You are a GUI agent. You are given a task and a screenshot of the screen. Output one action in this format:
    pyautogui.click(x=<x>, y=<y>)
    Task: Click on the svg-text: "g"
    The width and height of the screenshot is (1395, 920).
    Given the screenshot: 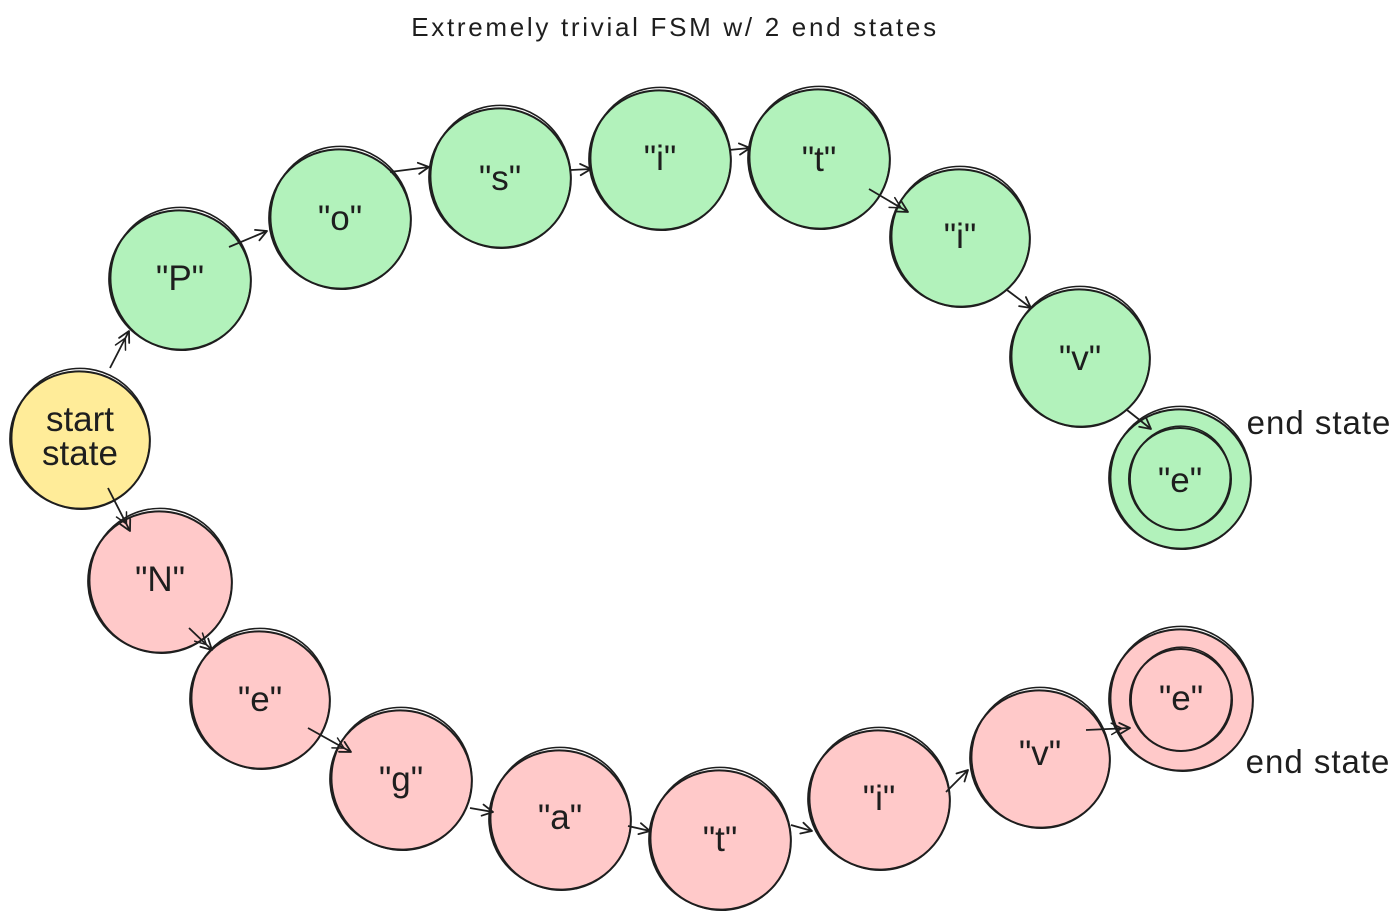 What is the action you would take?
    pyautogui.click(x=401, y=779)
    